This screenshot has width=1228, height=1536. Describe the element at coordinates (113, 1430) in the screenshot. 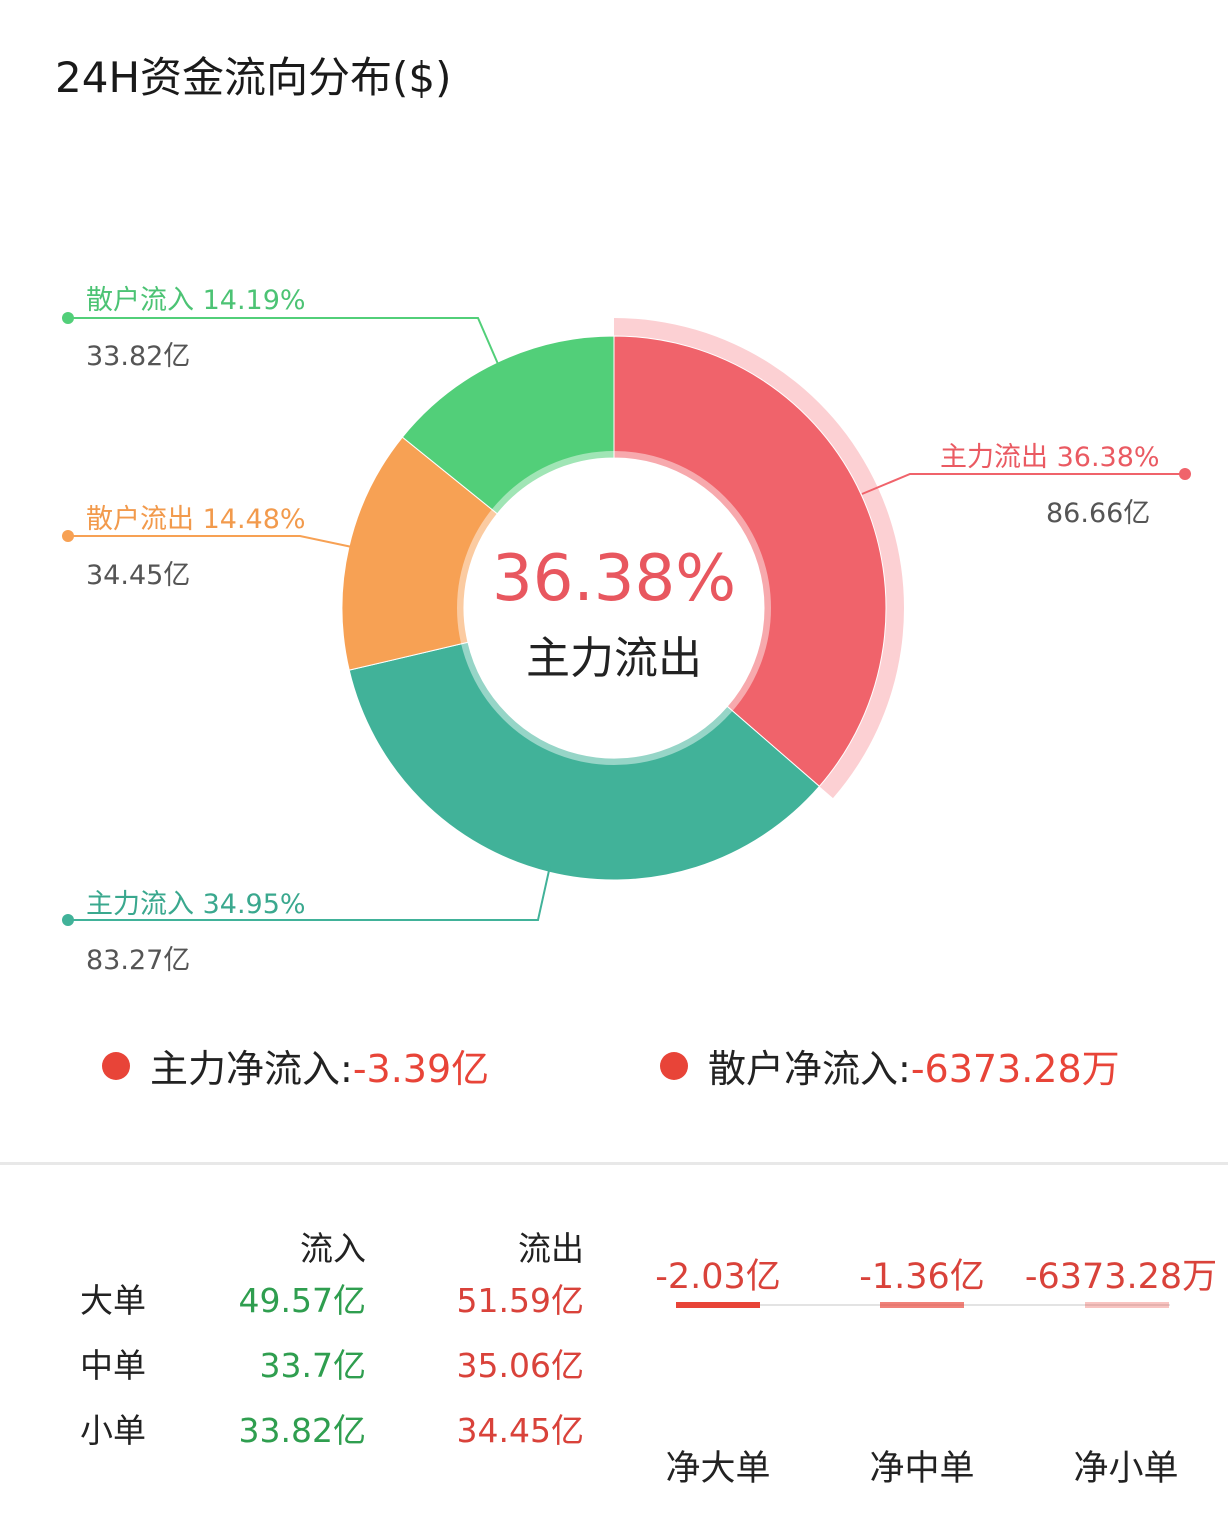

I see `row-label-small: 小单` at that location.